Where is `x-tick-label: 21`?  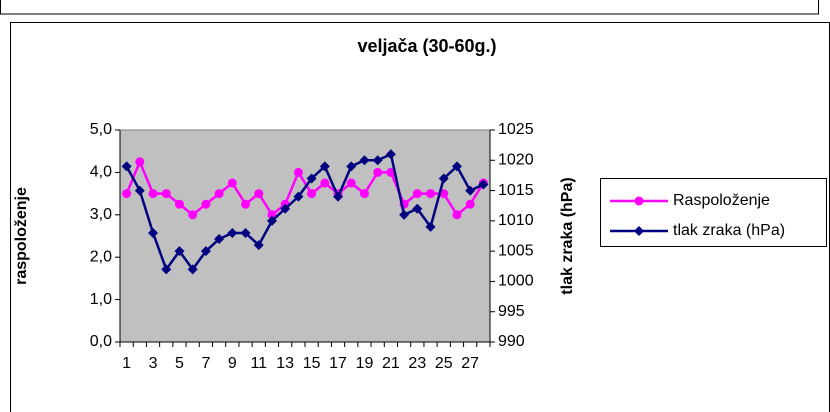 x-tick-label: 21 is located at coordinates (391, 363).